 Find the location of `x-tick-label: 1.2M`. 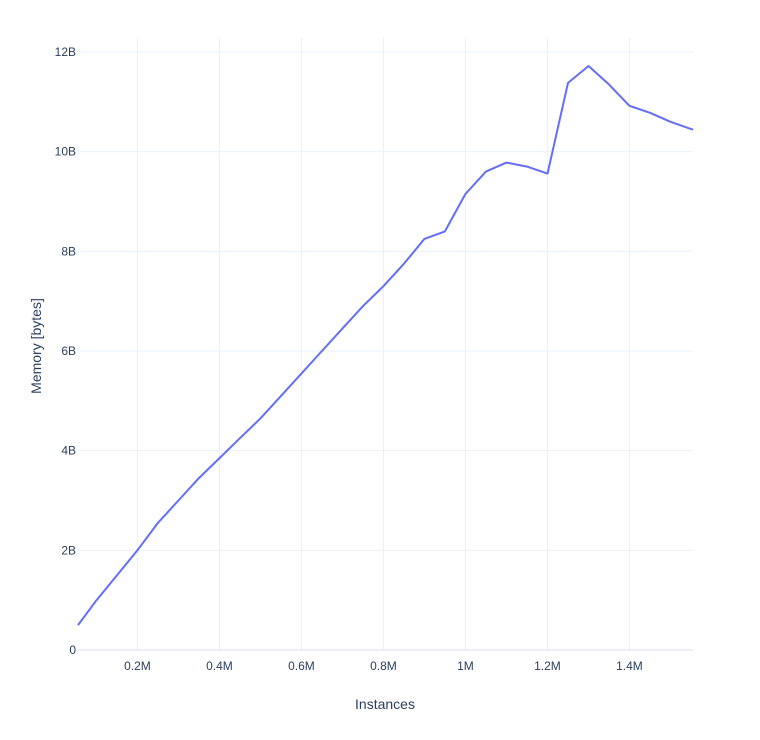

x-tick-label: 1.2M is located at coordinates (547, 666).